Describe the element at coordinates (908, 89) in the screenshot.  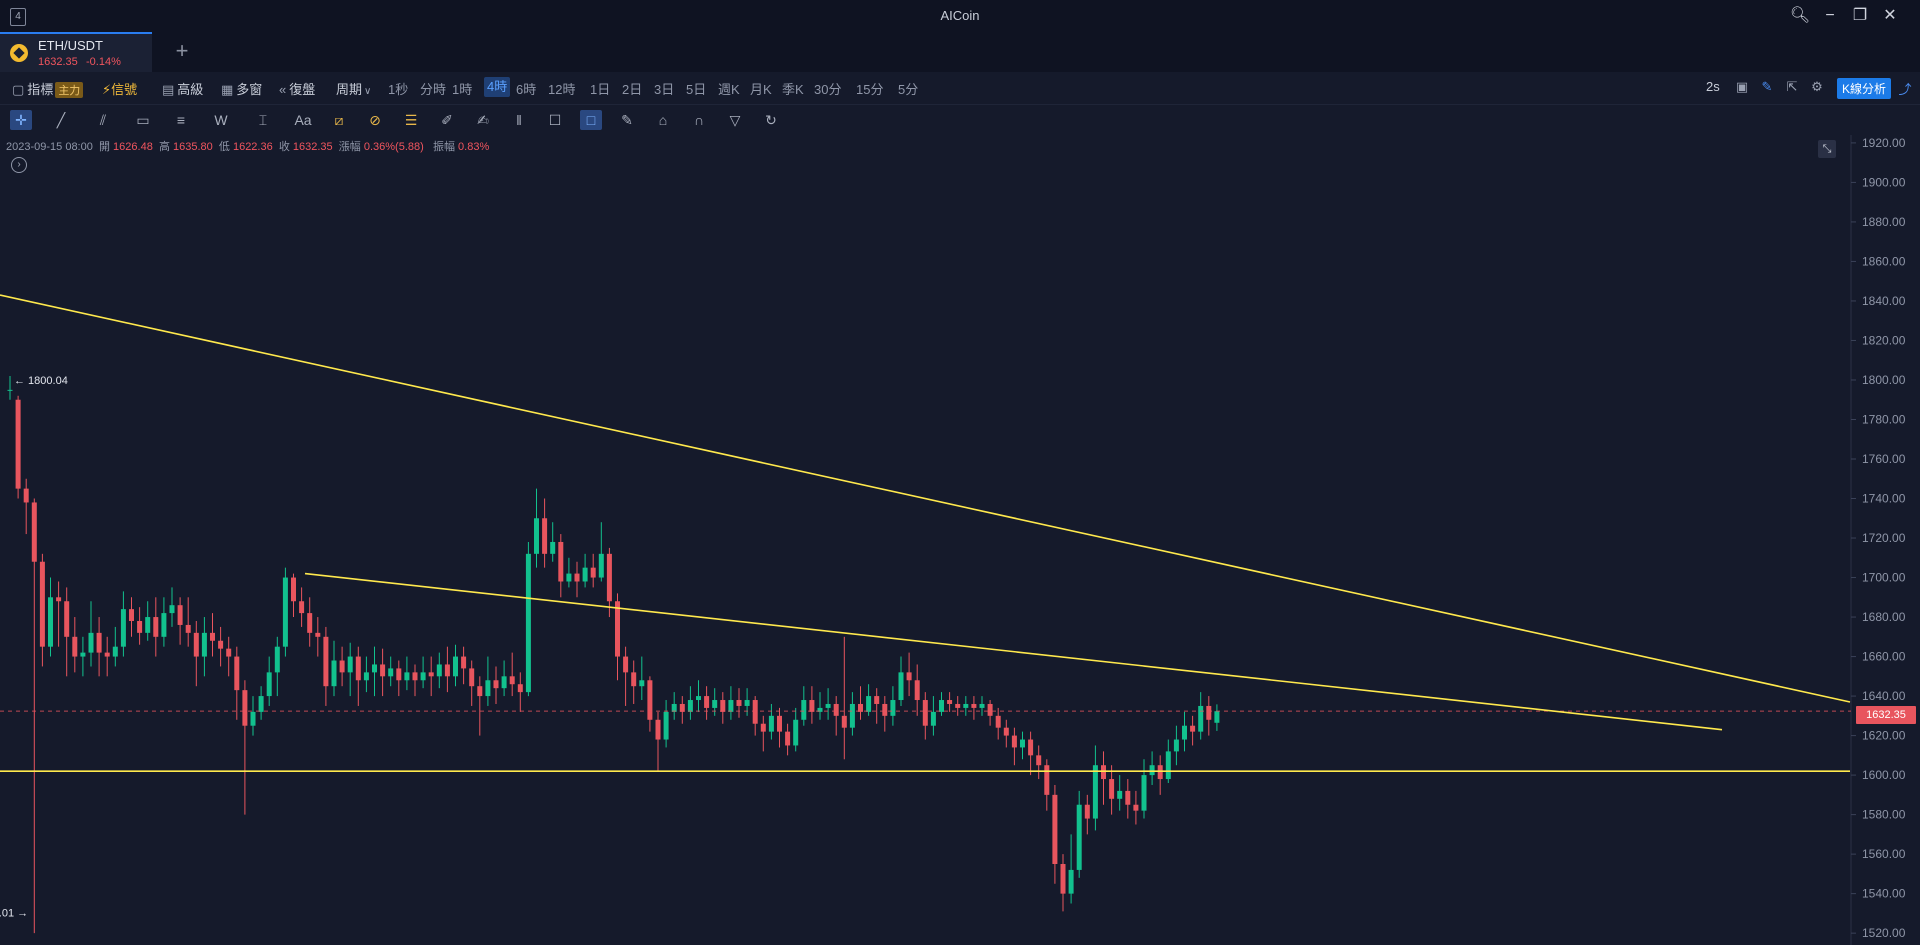
I see `period-15: 5分` at that location.